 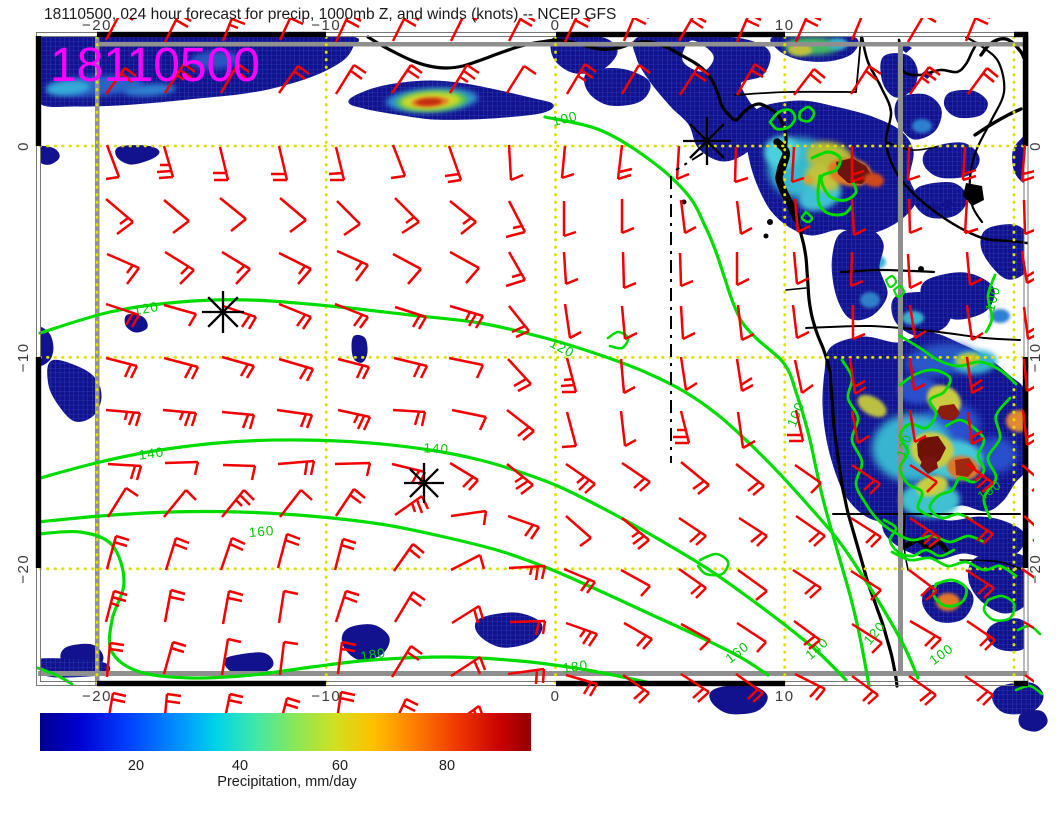 What do you see at coordinates (155, 65) in the screenshot?
I see `svg-text: 18110500` at bounding box center [155, 65].